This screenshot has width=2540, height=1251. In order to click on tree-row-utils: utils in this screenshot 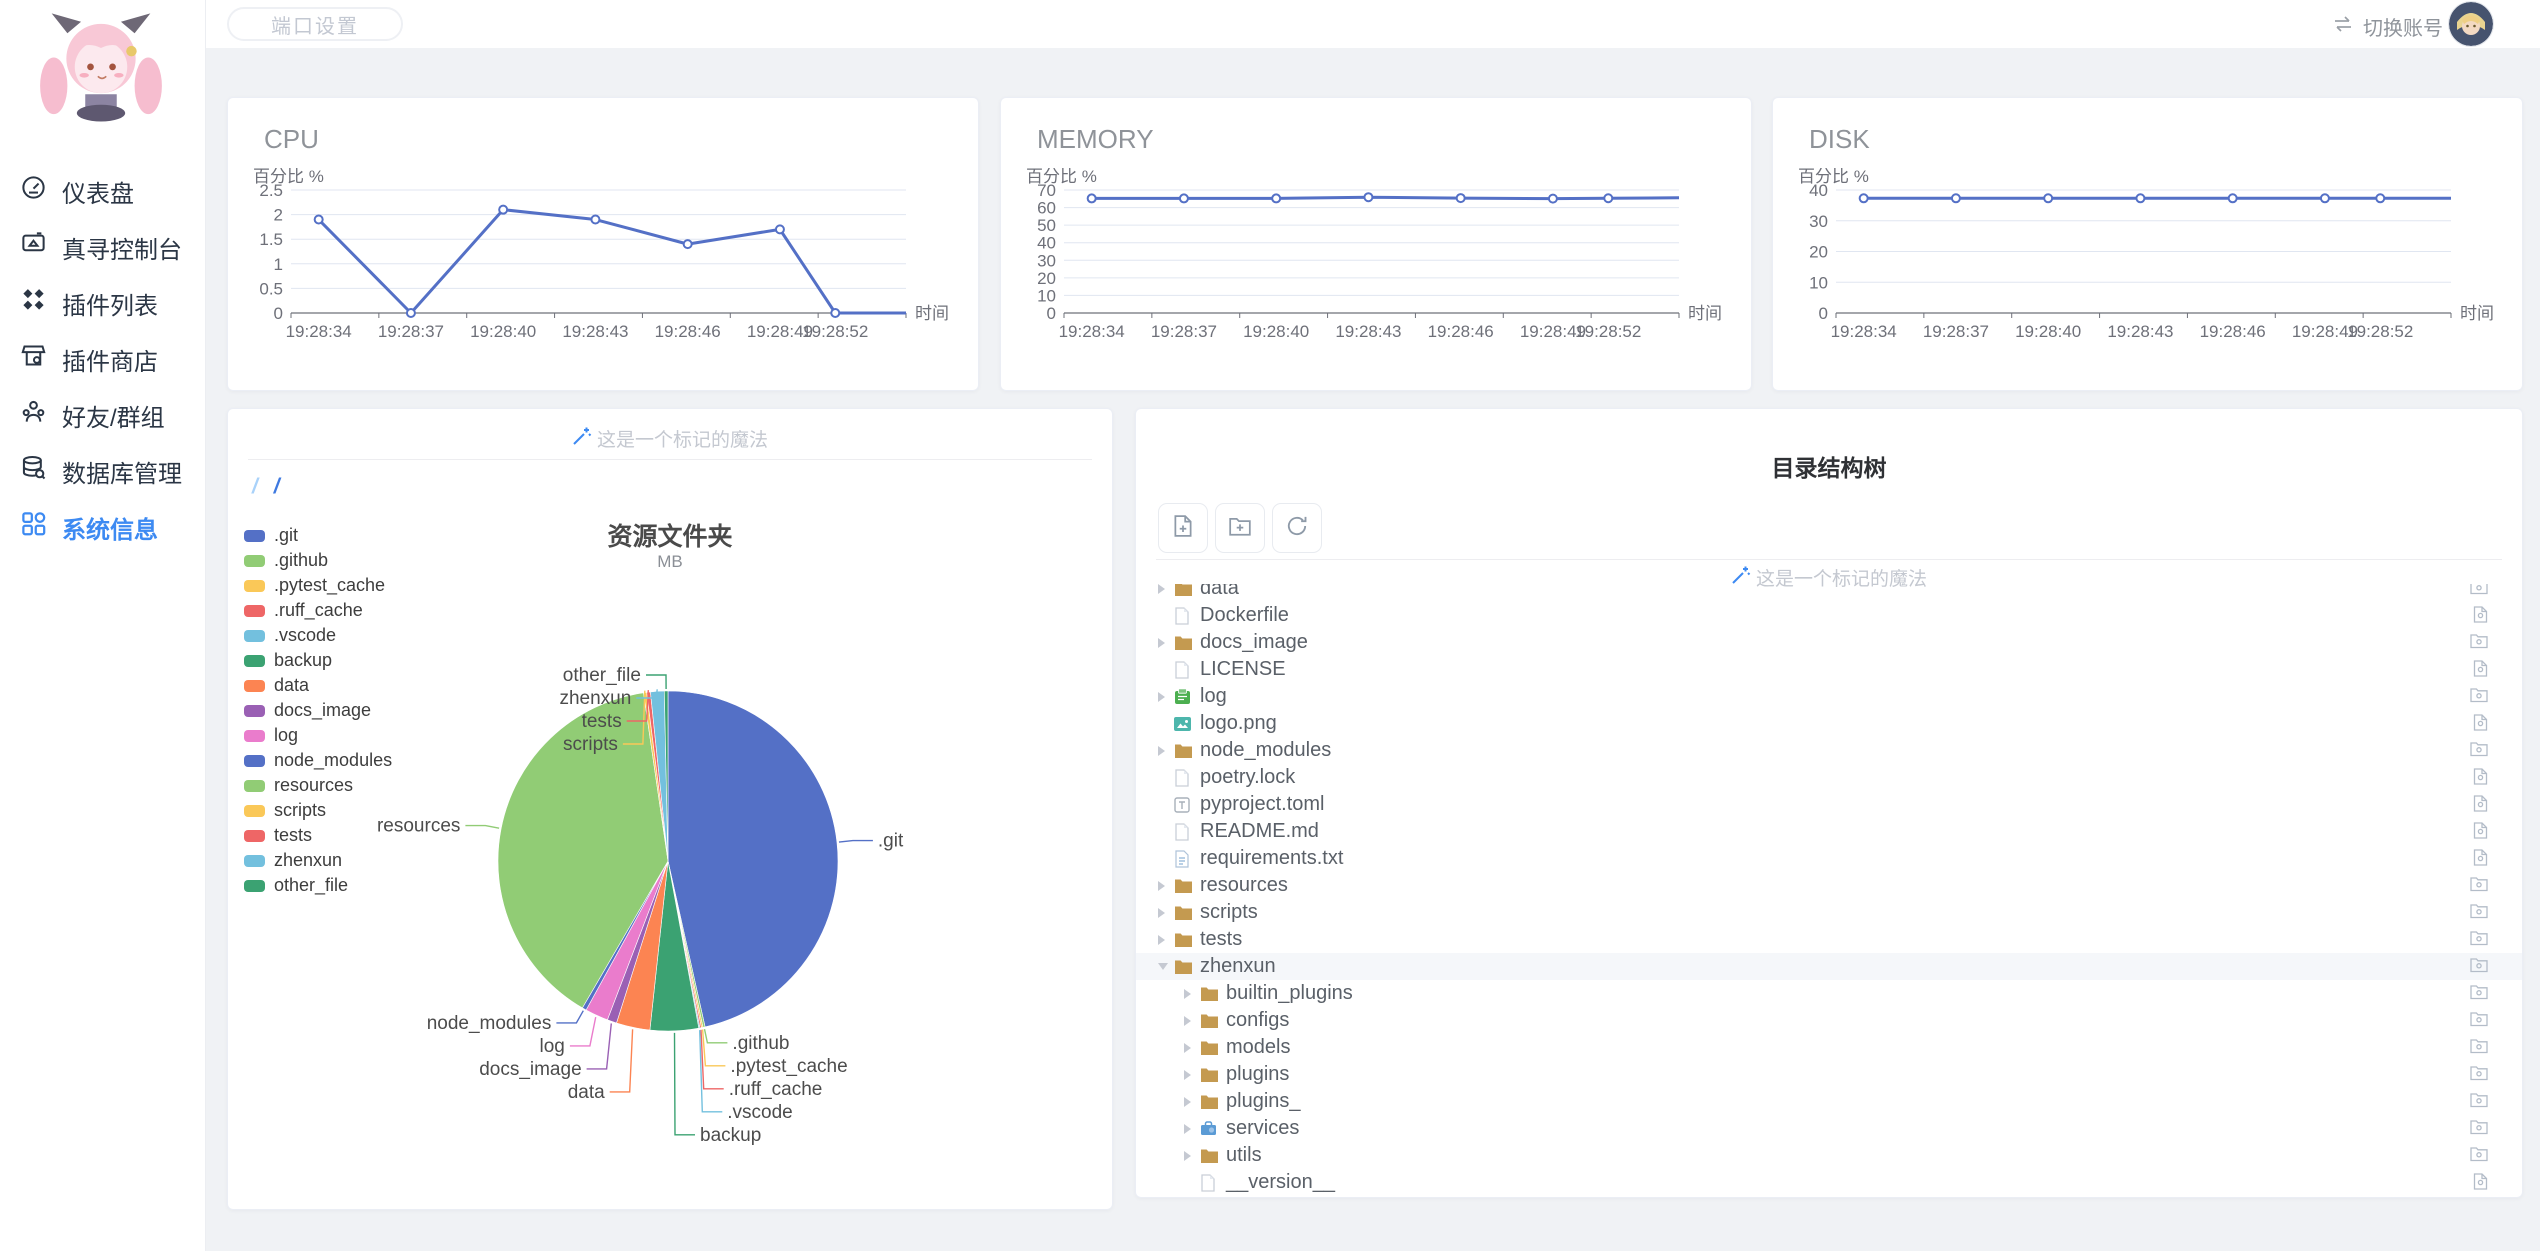, I will do `click(1829, 1155)`.